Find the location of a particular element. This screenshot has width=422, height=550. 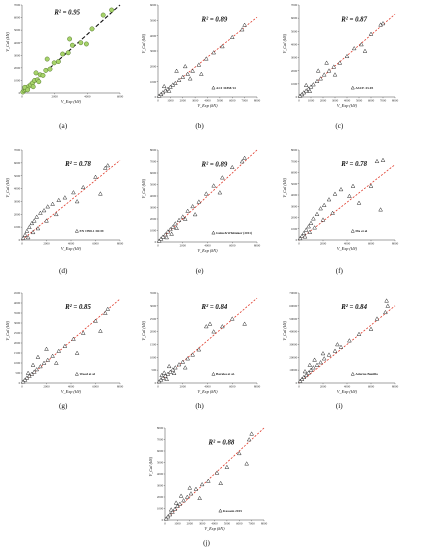

y-tick-label: 0 is located at coordinates (156, 97).